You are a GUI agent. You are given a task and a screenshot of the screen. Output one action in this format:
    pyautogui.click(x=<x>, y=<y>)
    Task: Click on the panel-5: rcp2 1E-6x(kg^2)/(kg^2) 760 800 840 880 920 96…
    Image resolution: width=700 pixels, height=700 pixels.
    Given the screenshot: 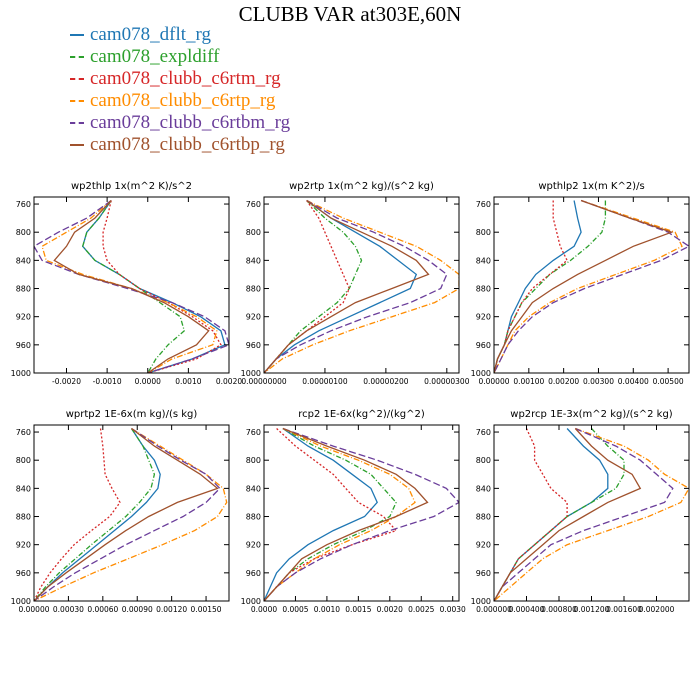 What is the action you would take?
    pyautogui.click(x=353, y=511)
    